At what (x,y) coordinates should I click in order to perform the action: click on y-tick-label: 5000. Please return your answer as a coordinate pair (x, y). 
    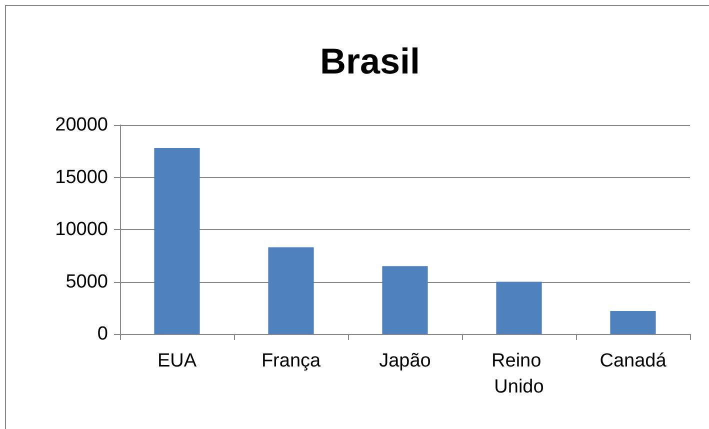
    Looking at the image, I should click on (87, 281).